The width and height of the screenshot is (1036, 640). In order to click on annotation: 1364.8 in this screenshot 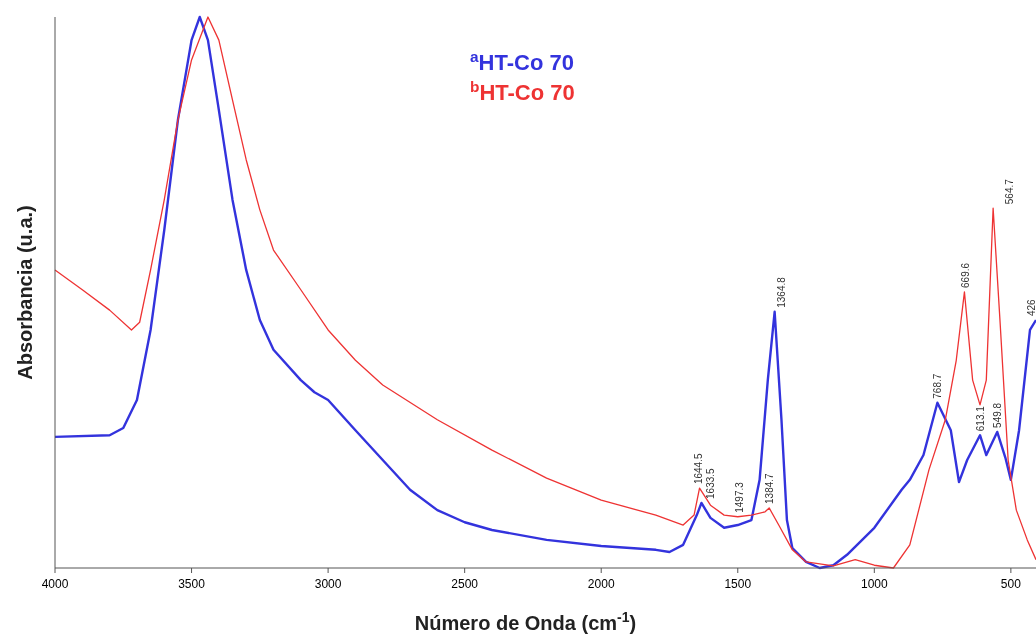, I will do `click(782, 292)`.